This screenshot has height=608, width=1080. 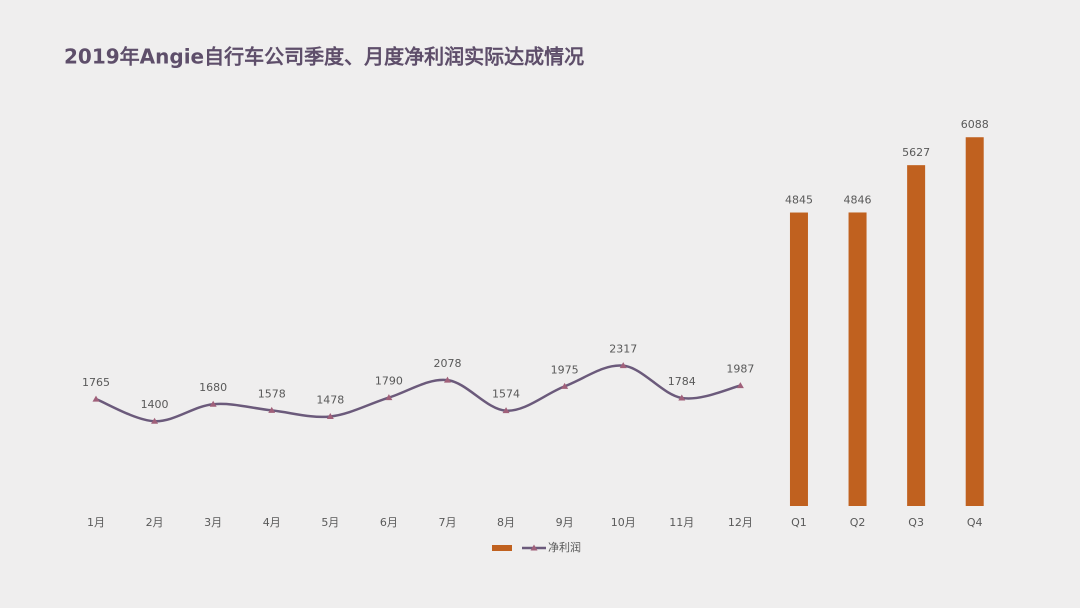 I want to click on data-label: 2317, so click(x=623, y=349).